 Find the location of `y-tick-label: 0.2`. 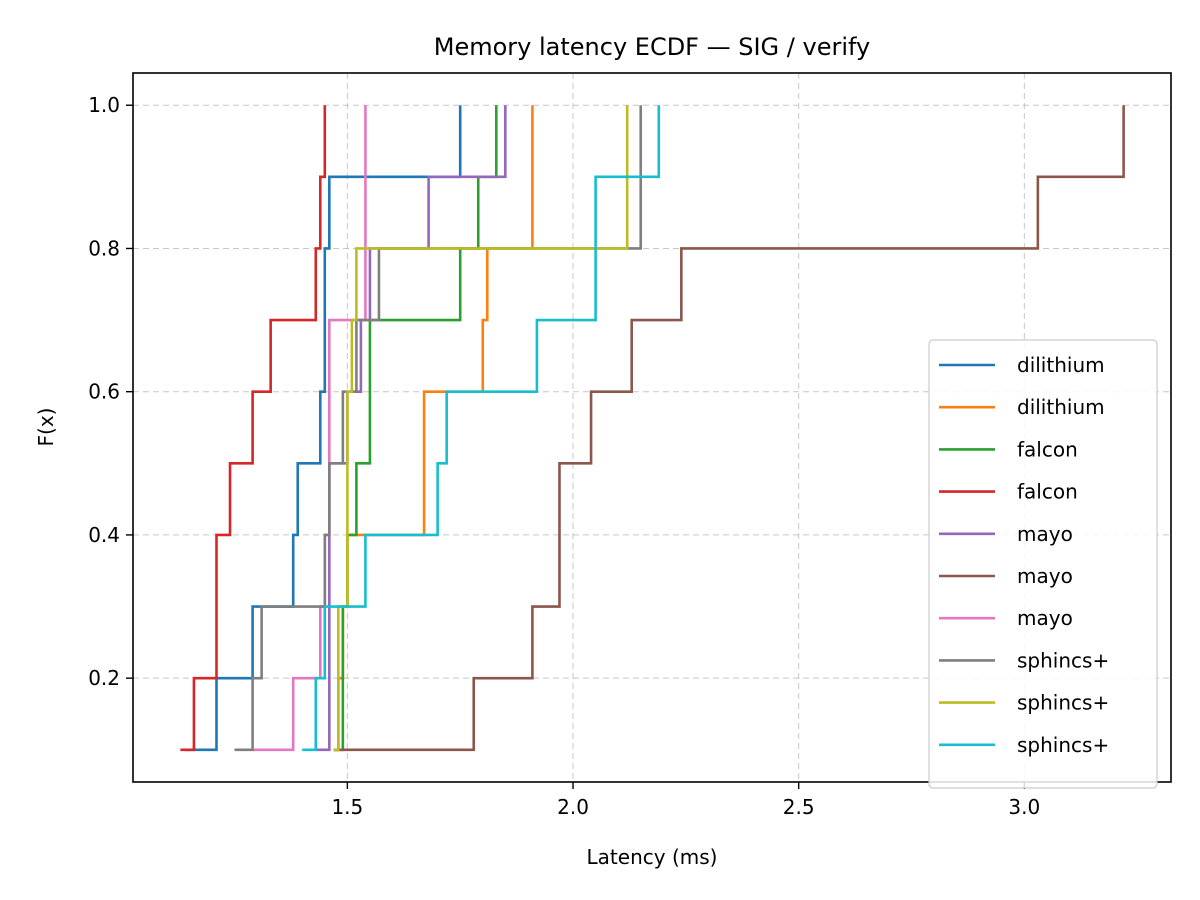

y-tick-label: 0.2 is located at coordinates (104, 678).